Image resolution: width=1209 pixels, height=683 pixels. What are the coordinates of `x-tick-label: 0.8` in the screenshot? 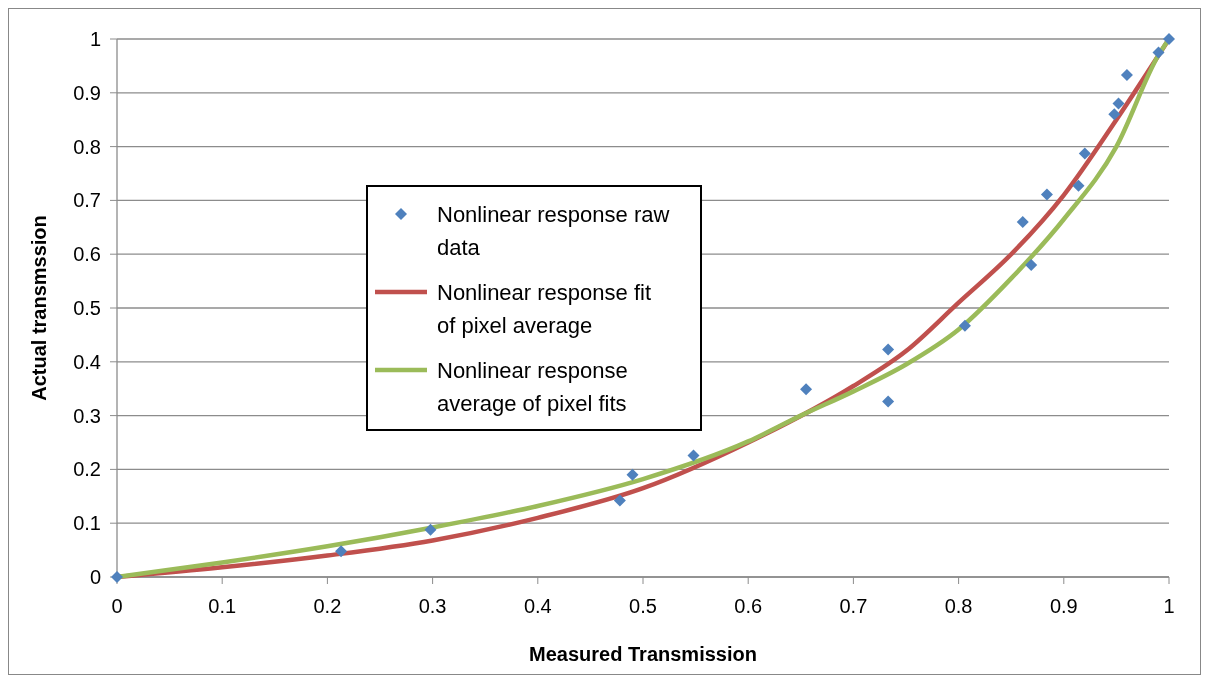 It's located at (958, 606).